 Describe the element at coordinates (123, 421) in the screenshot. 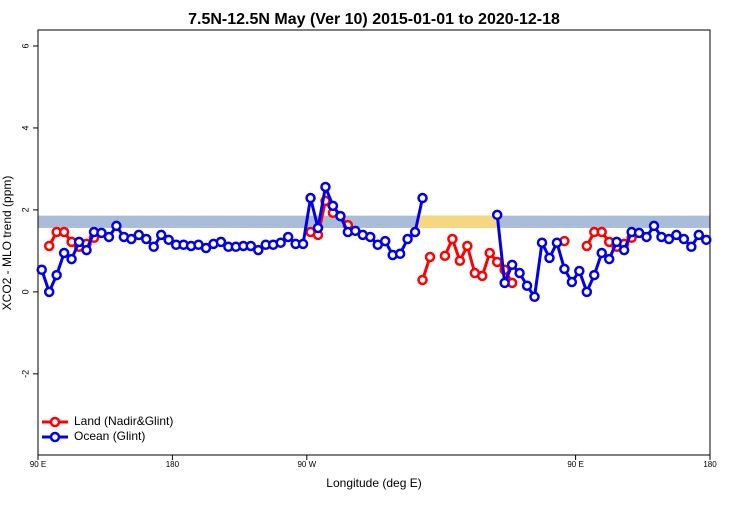

I see `legend-label: Land (Nadir&Glint)` at that location.